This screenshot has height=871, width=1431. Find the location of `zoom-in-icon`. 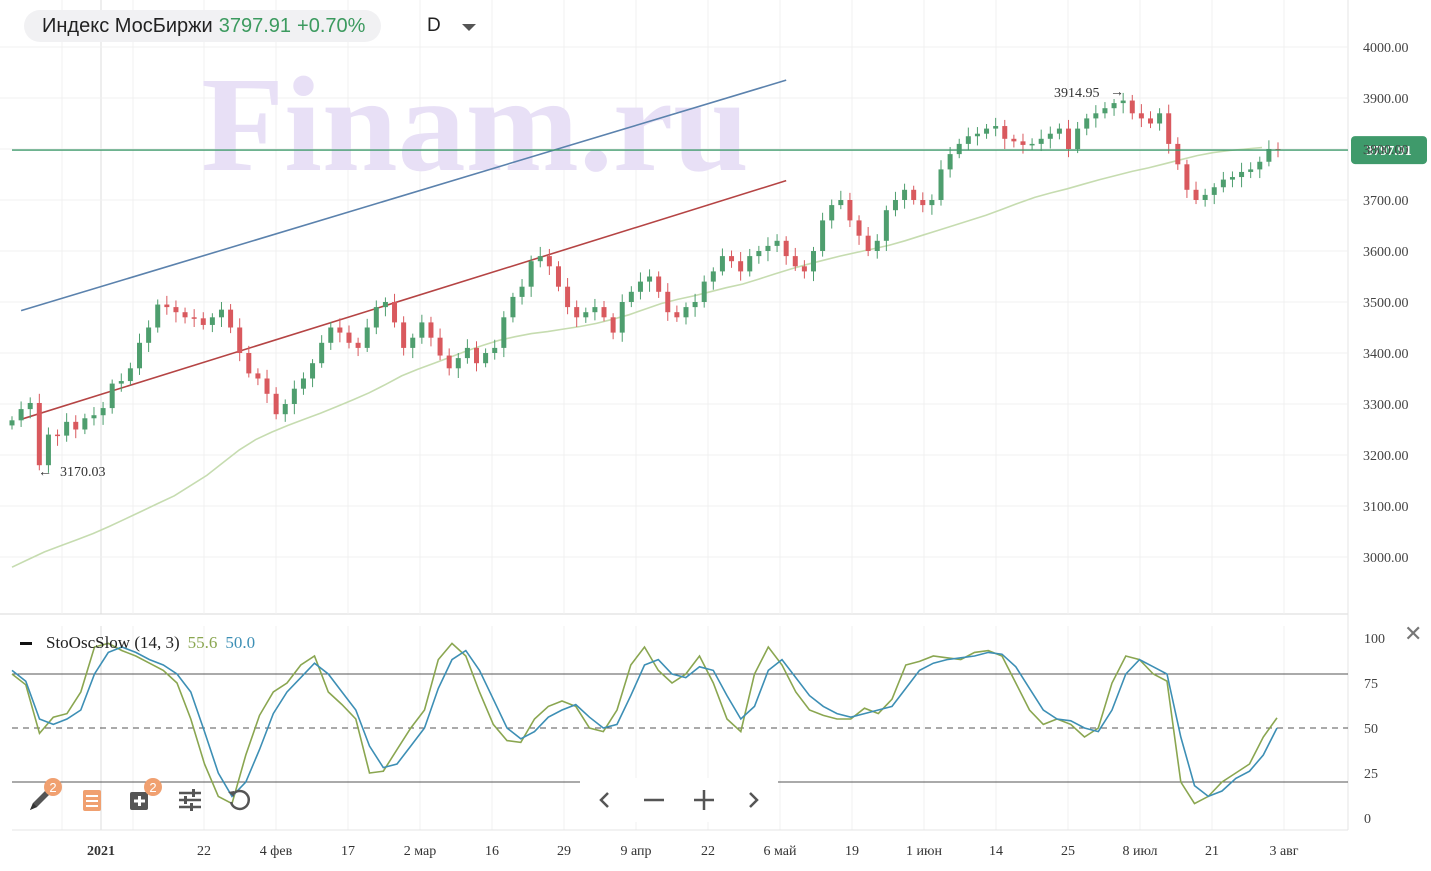

zoom-in-icon is located at coordinates (704, 800).